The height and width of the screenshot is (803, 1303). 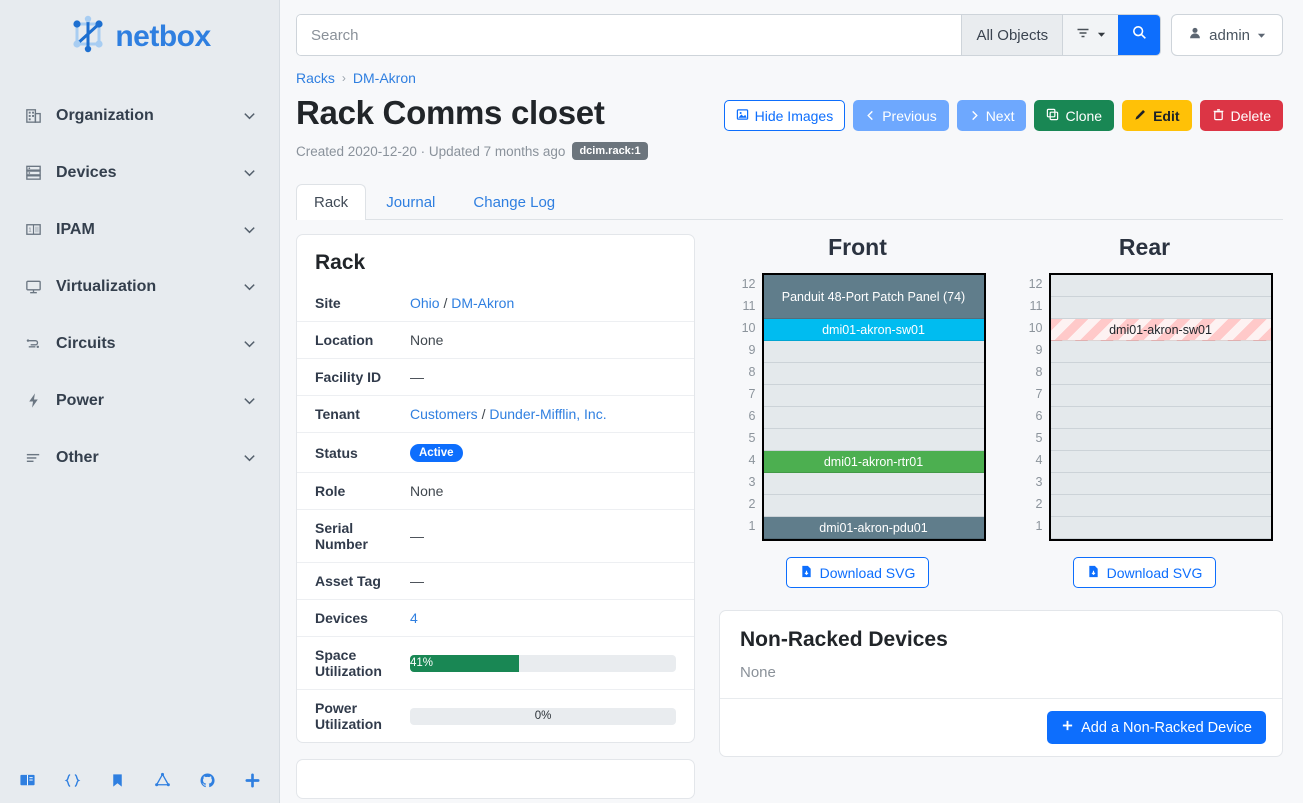 I want to click on add-non-racked-device-label: Add a Non-Racked Device, so click(x=1166, y=727).